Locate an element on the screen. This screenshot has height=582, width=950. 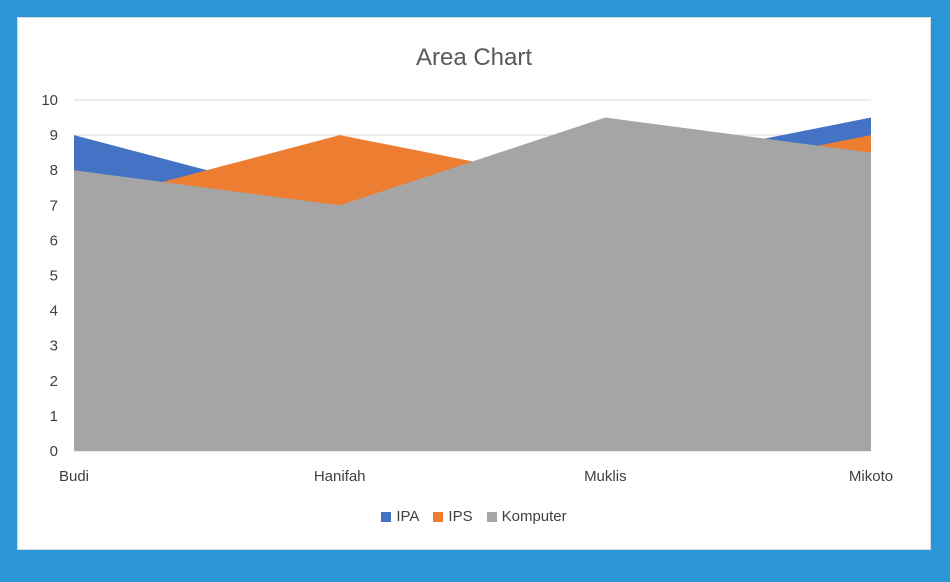
x-tick-label: Budi is located at coordinates (74, 476).